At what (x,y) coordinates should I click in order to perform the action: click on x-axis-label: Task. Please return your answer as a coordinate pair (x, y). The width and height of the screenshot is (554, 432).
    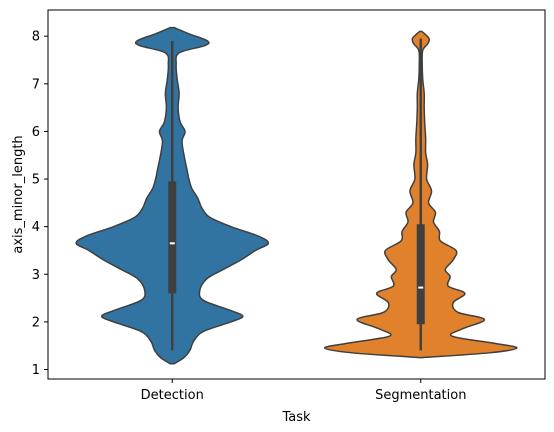
    Looking at the image, I should click on (296, 417).